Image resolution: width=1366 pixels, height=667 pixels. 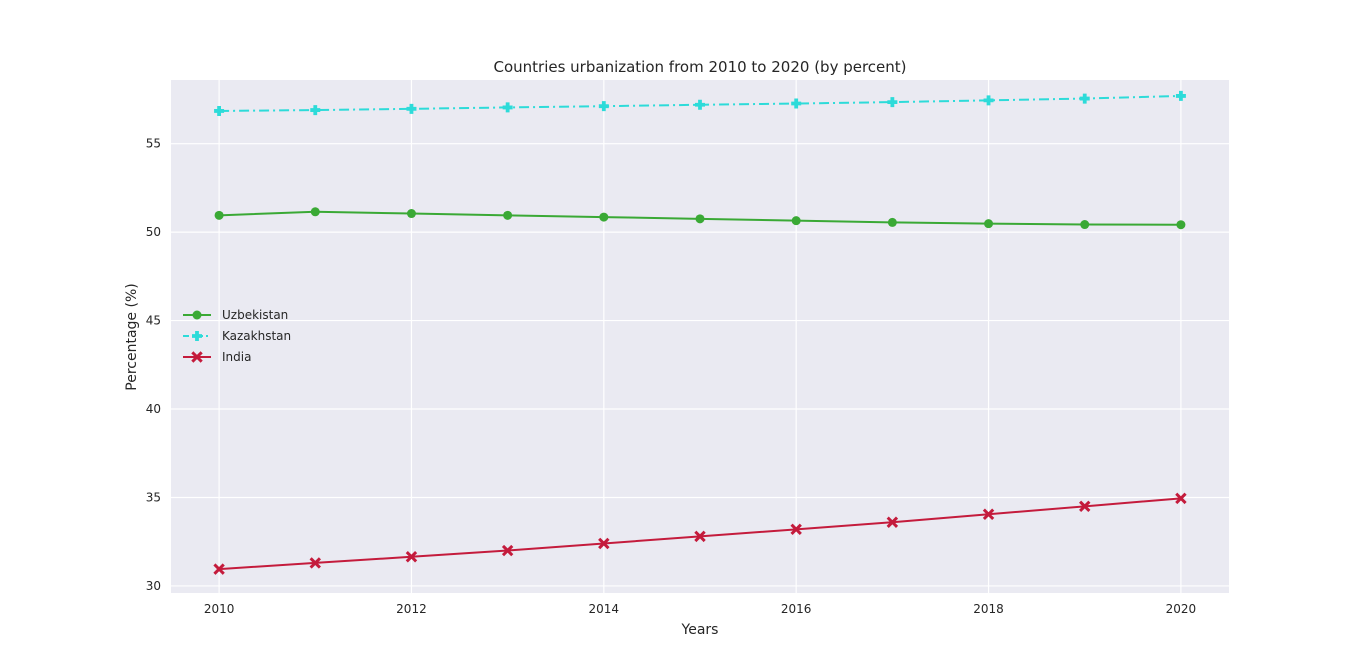 I want to click on series-uzbekistan, so click(x=700, y=218).